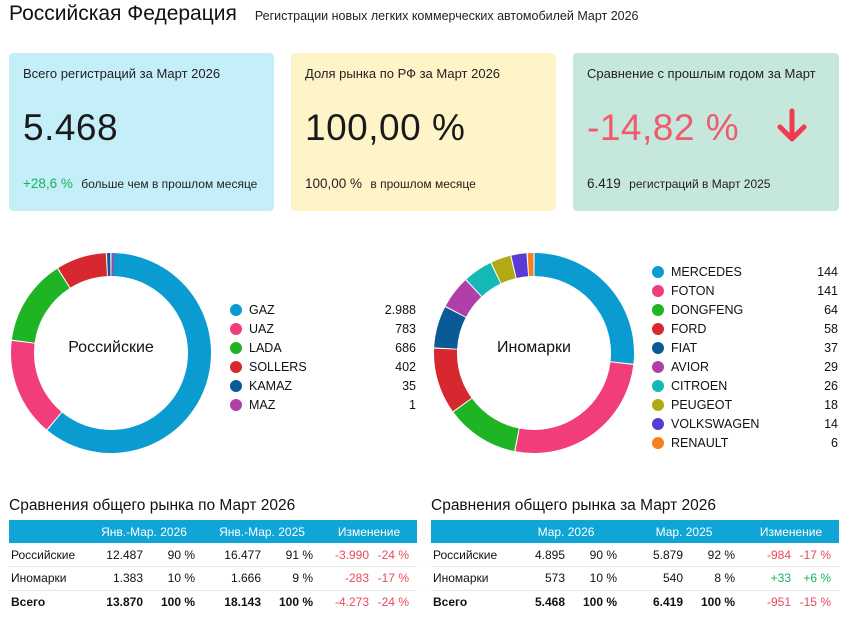 The height and width of the screenshot is (619, 850). What do you see at coordinates (213, 602) in the screenshot?
I see `table-row: Всего 13.870 100 % 18.143 100 % -4.273 -24 %` at bounding box center [213, 602].